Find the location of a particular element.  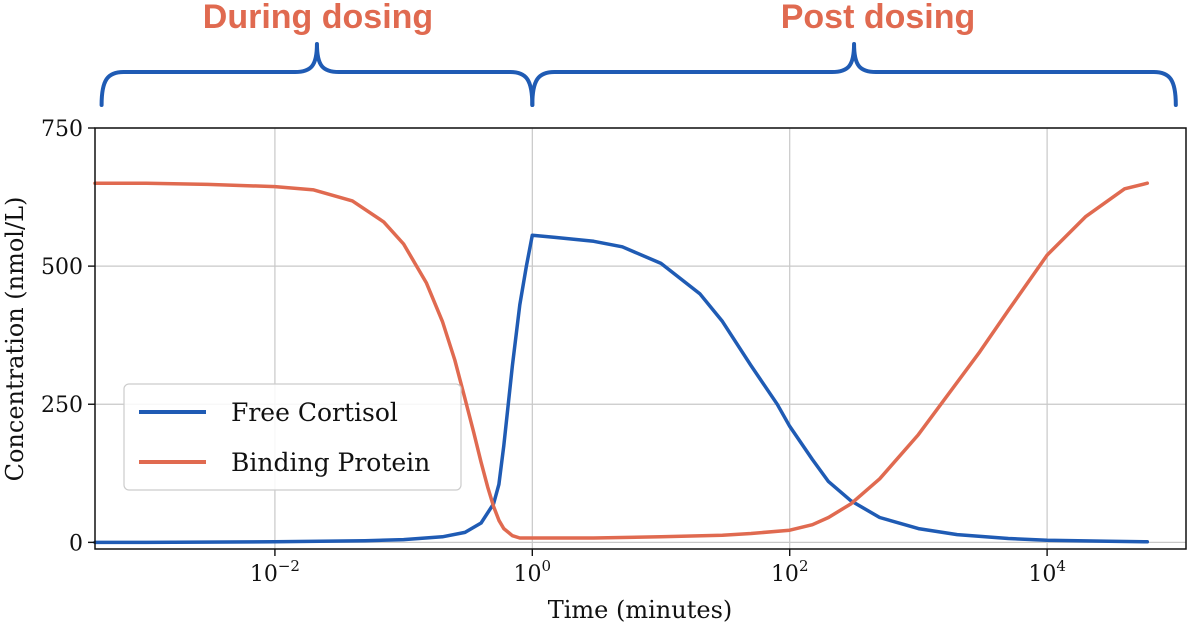

legend-label-binding-protein: Binding Protein is located at coordinates (330, 462).